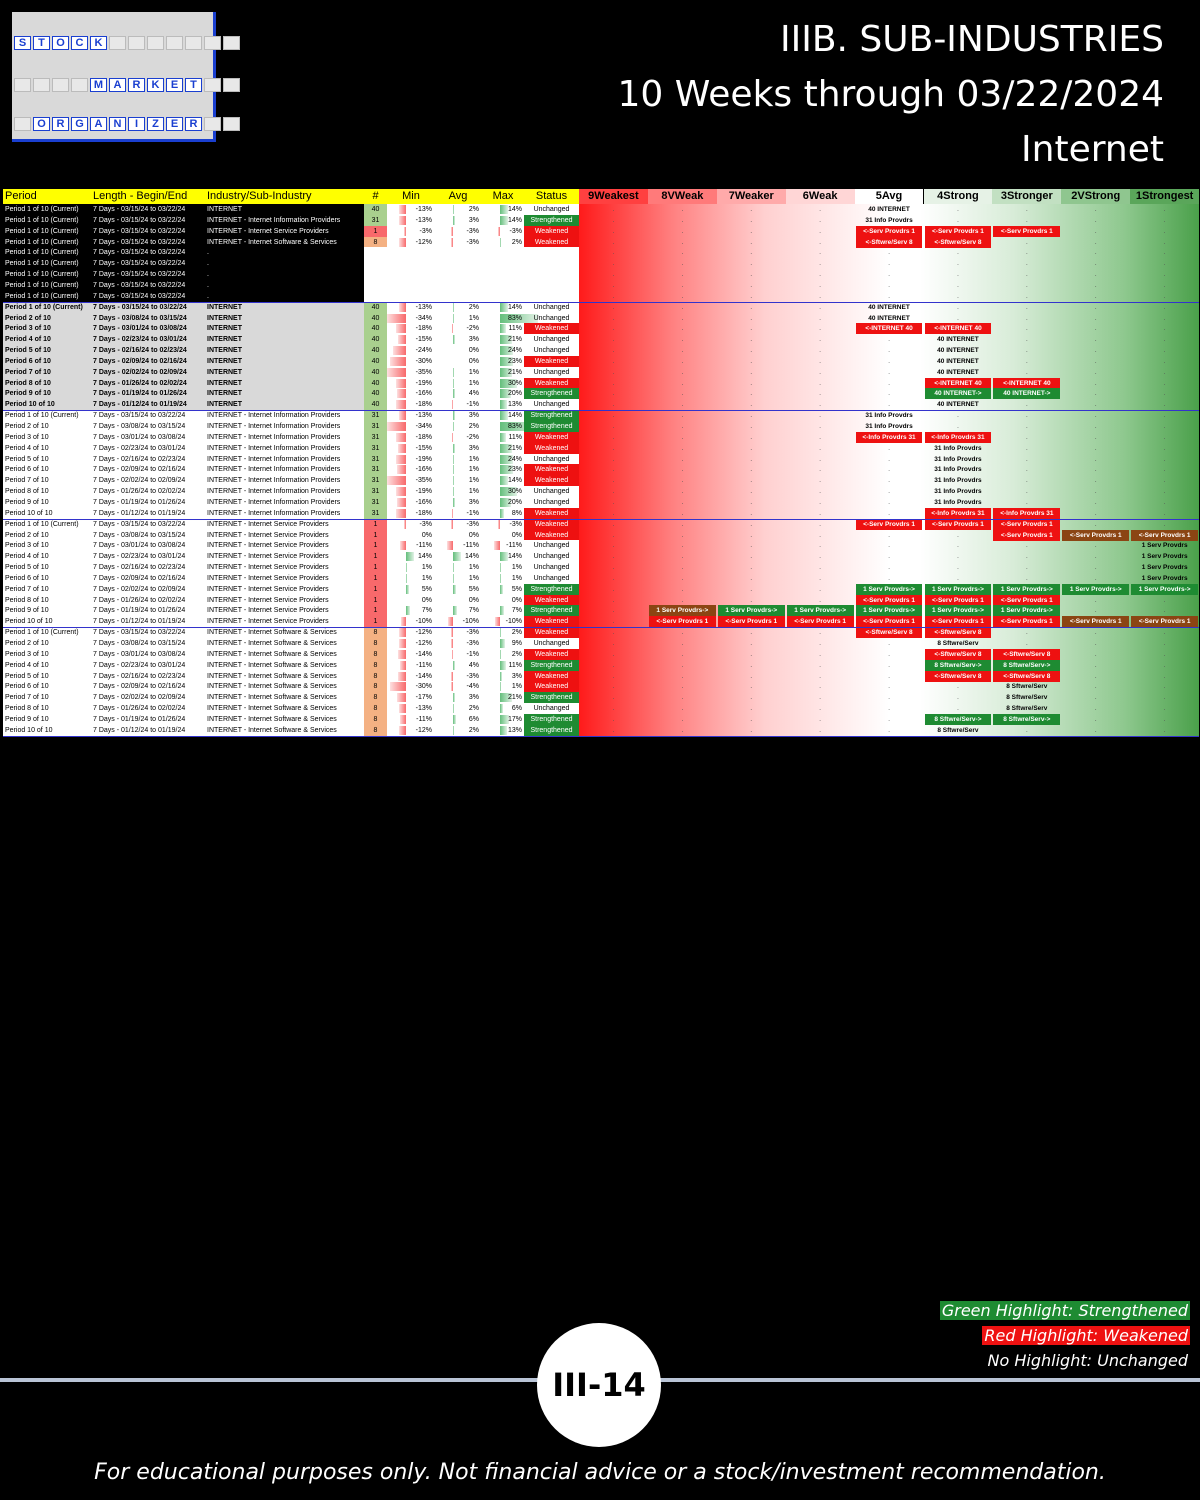  Describe the element at coordinates (1027, 665) in the screenshot. I see `tier-entry: 8 Sftwre/Serv->` at that location.